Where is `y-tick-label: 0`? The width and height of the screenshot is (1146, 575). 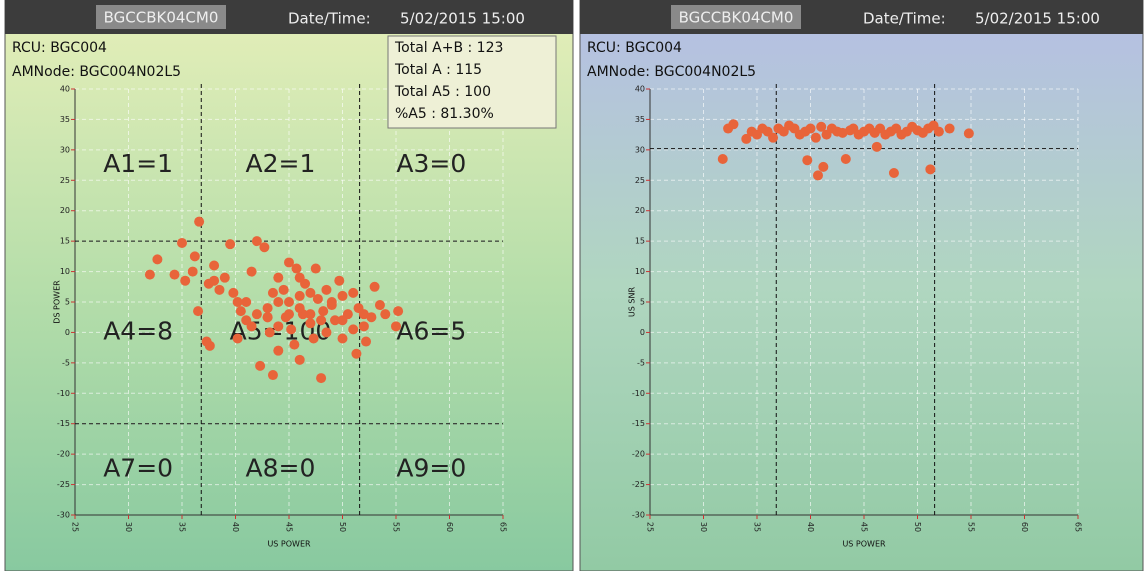
y-tick-label: 0 is located at coordinates (642, 332).